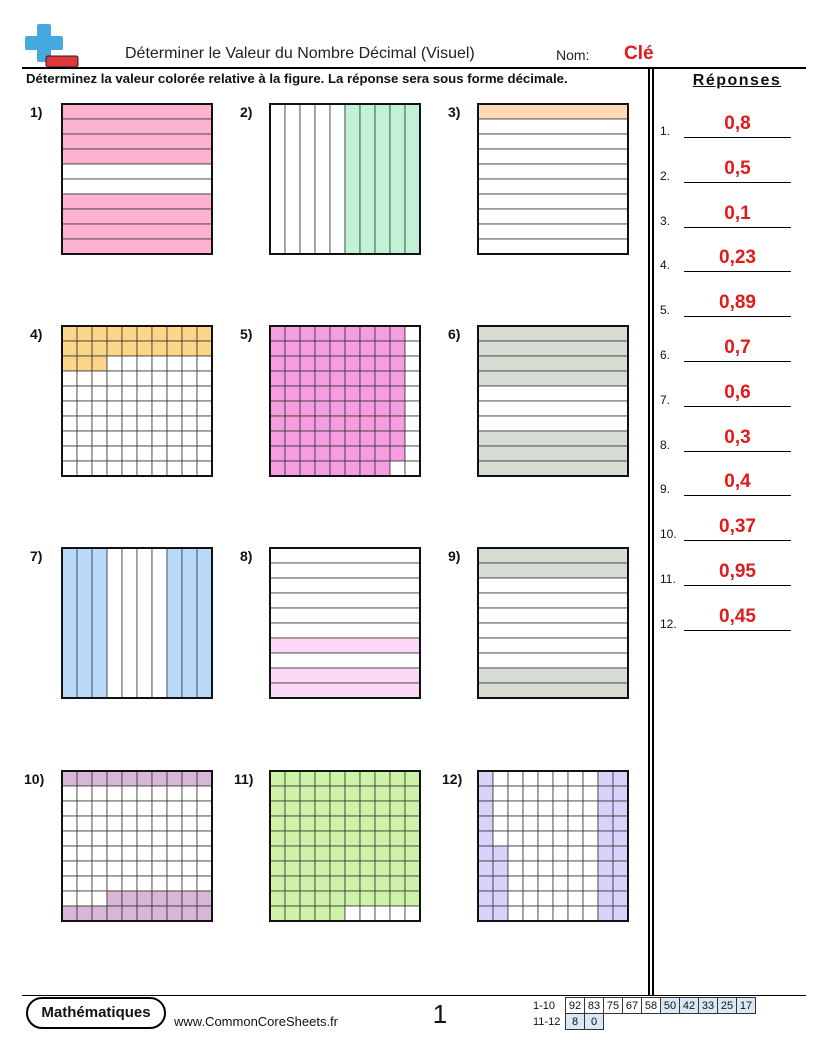 The height and width of the screenshot is (1056, 816). Describe the element at coordinates (665, 444) in the screenshot. I see `answer-number: 8.` at that location.